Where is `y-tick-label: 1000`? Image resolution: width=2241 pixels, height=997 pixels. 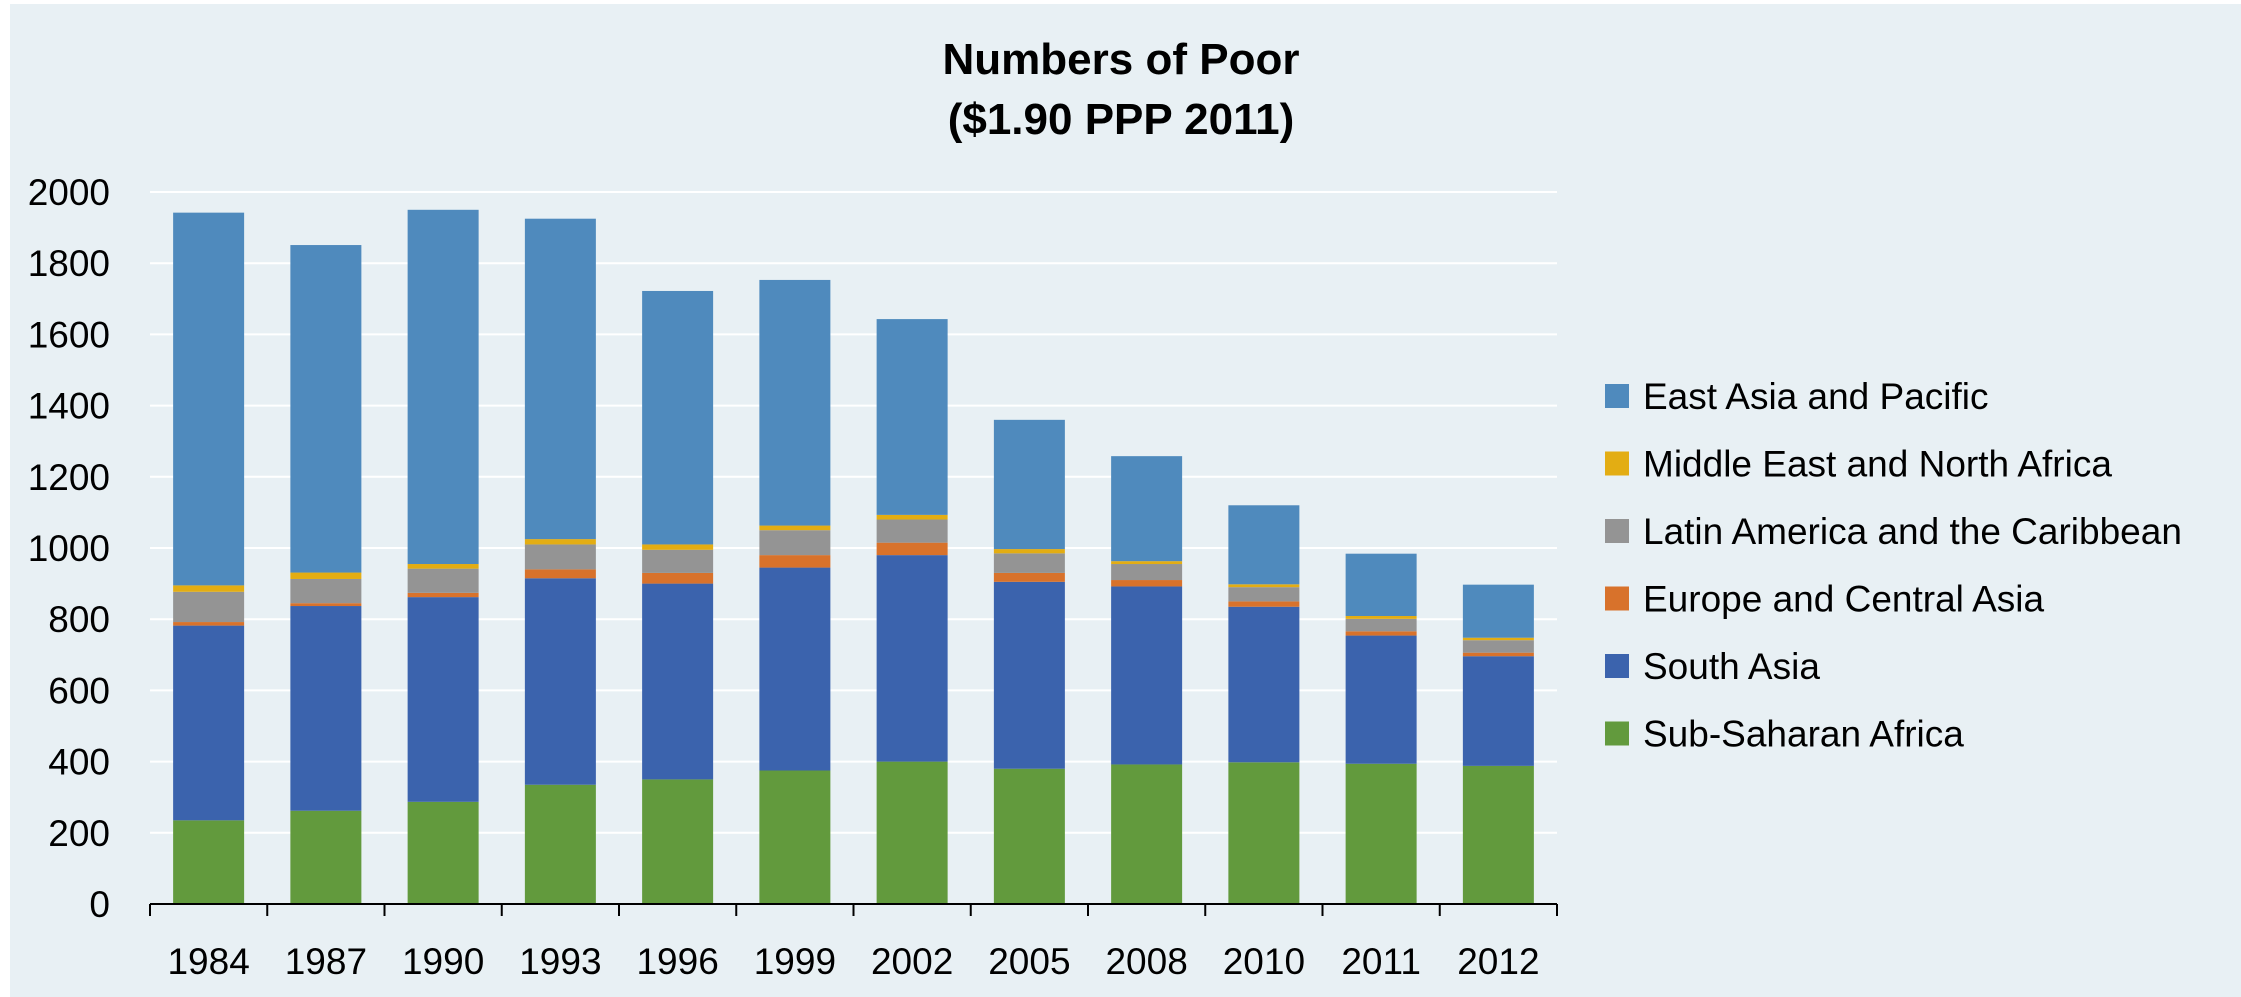
y-tick-label: 1000 is located at coordinates (69, 548).